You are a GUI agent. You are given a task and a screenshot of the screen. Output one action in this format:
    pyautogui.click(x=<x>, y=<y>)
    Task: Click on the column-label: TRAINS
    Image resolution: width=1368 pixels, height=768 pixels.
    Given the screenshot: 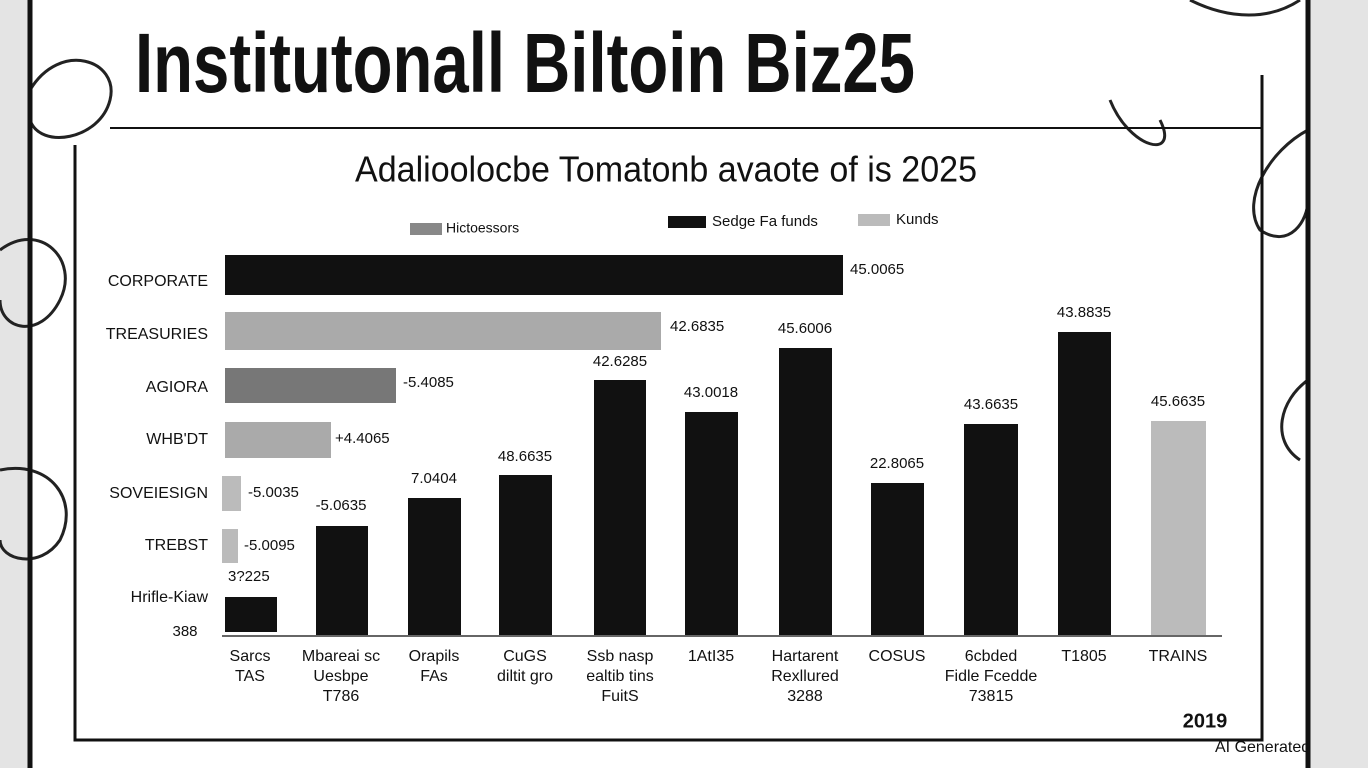 What is the action you would take?
    pyautogui.click(x=1178, y=656)
    